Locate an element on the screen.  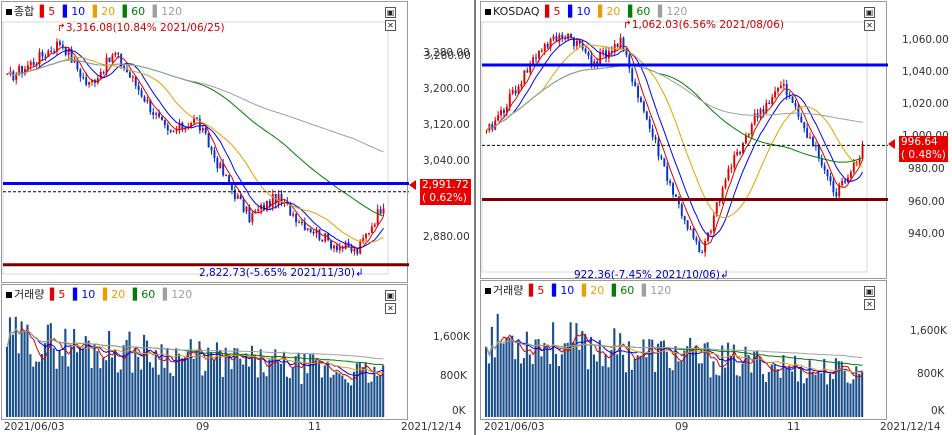
vol-tick-0k: 0K is located at coordinates (459, 411).